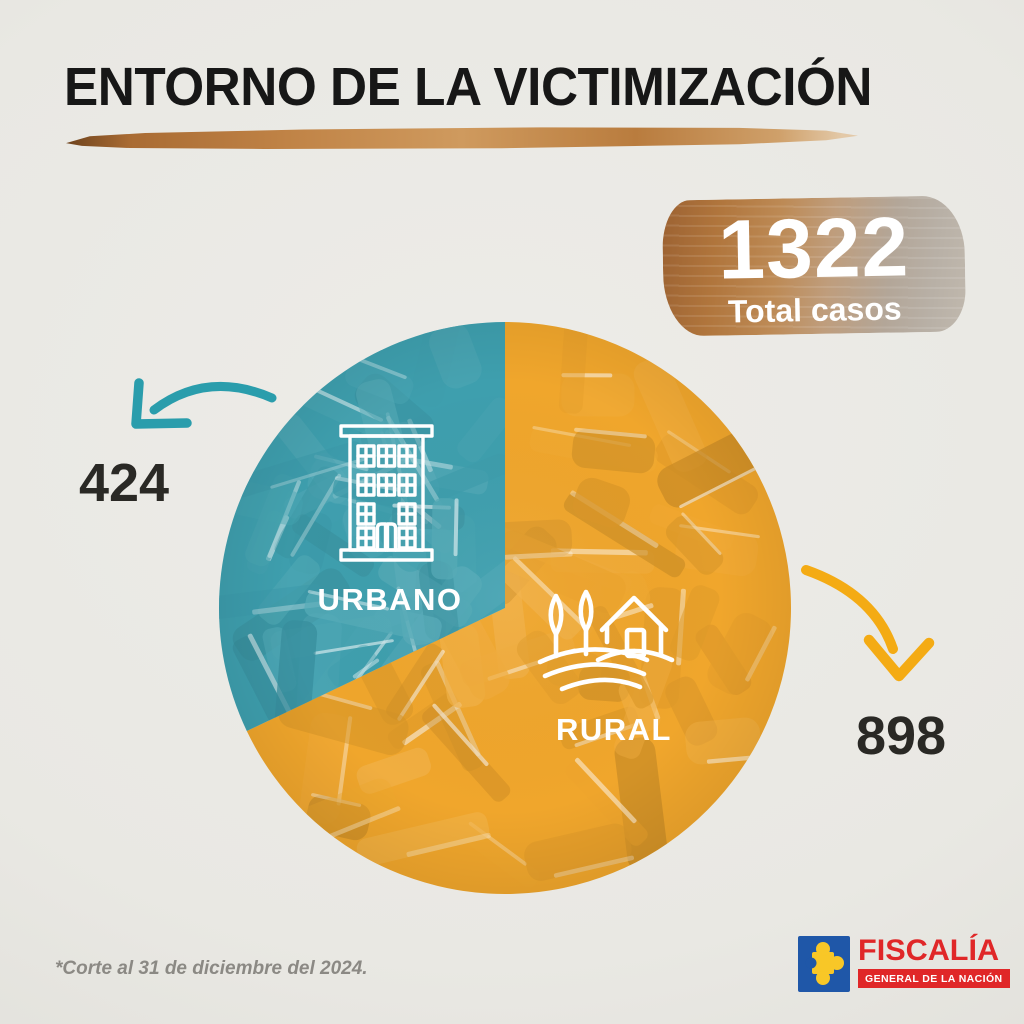 The height and width of the screenshot is (1024, 1024). What do you see at coordinates (824, 964) in the screenshot?
I see `puzzle-icon` at bounding box center [824, 964].